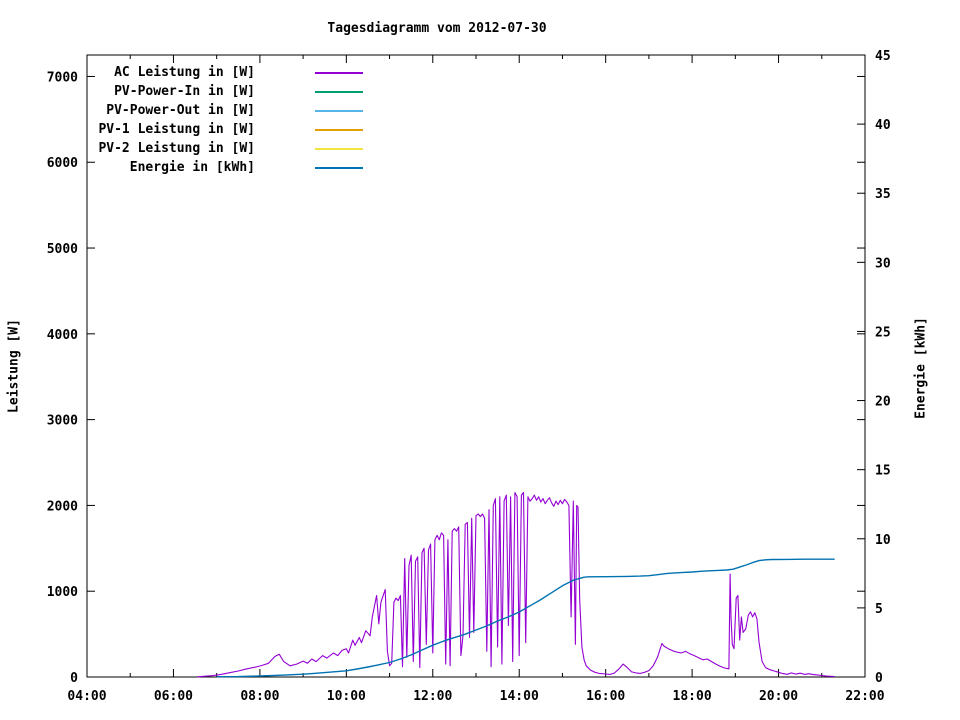  What do you see at coordinates (437, 28) in the screenshot?
I see `chart-title: Tagesdiagramm vom 2012-07-30` at bounding box center [437, 28].